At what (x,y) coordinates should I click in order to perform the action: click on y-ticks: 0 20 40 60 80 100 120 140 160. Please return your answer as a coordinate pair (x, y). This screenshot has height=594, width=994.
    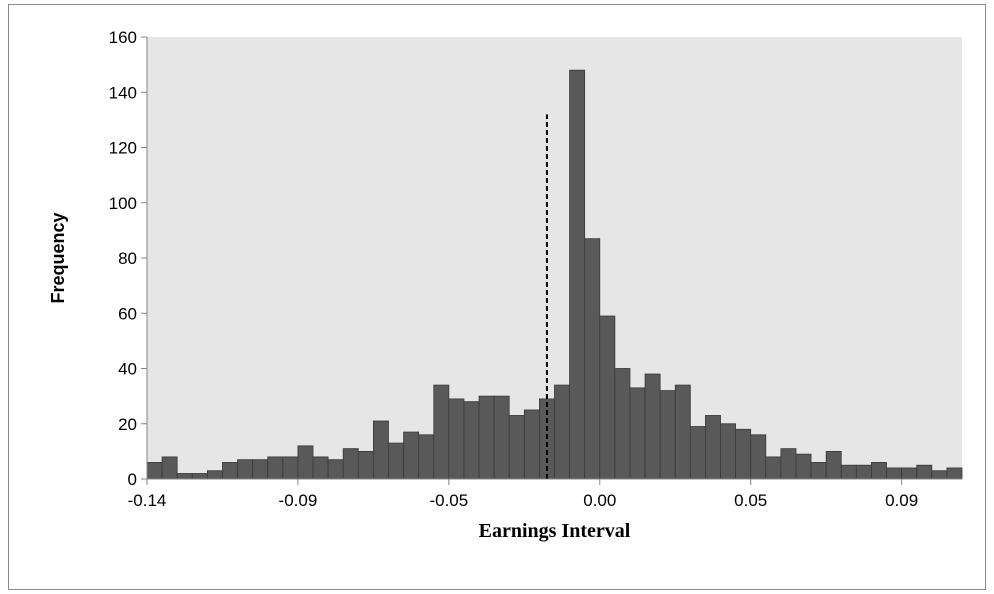
    Looking at the image, I should click on (128, 258).